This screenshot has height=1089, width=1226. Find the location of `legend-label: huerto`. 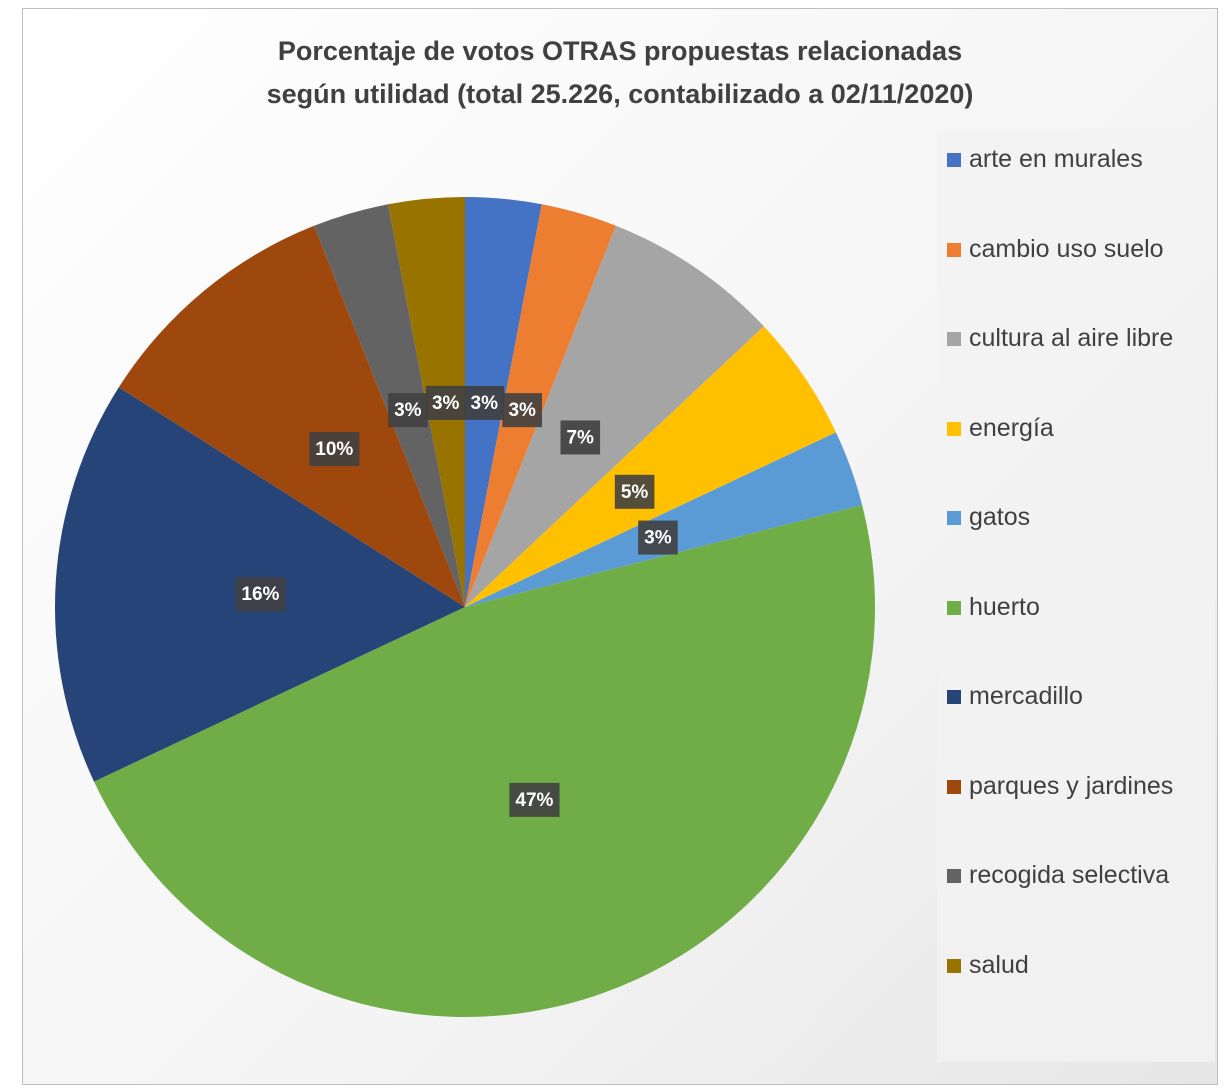

legend-label: huerto is located at coordinates (1004, 606).